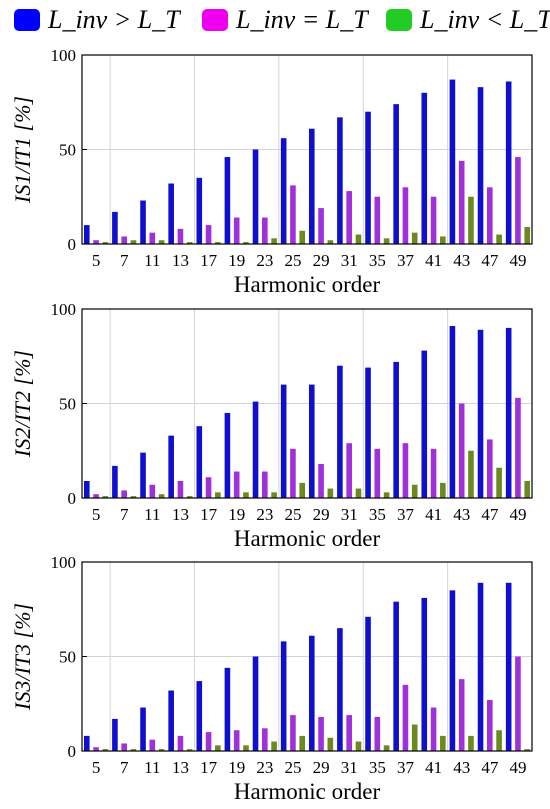  What do you see at coordinates (152, 260) in the screenshot?
I see `x-tick-label: 11` at bounding box center [152, 260].